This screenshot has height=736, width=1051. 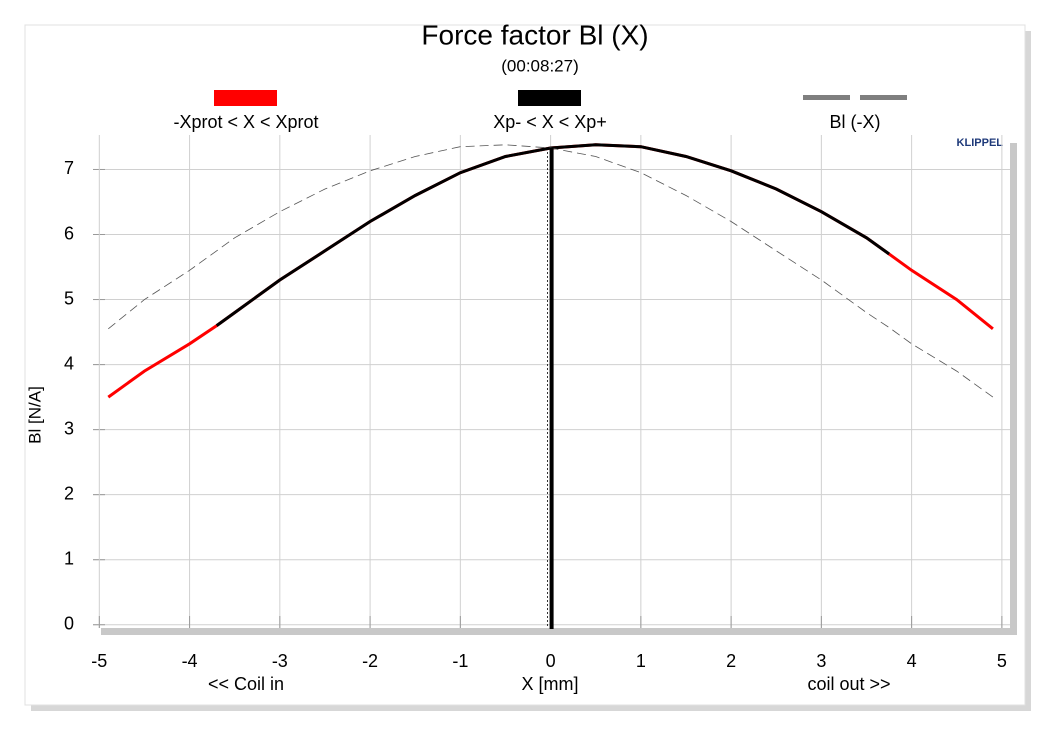 I want to click on y-tick-label: 0, so click(x=69, y=623).